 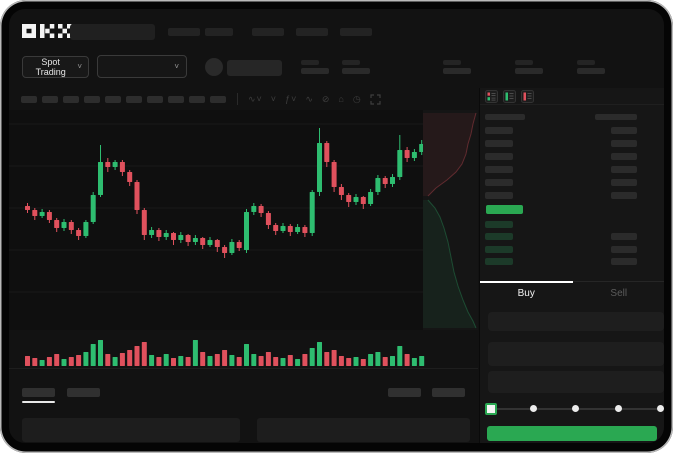 I want to click on total-input-skeleton, so click(x=576, y=382).